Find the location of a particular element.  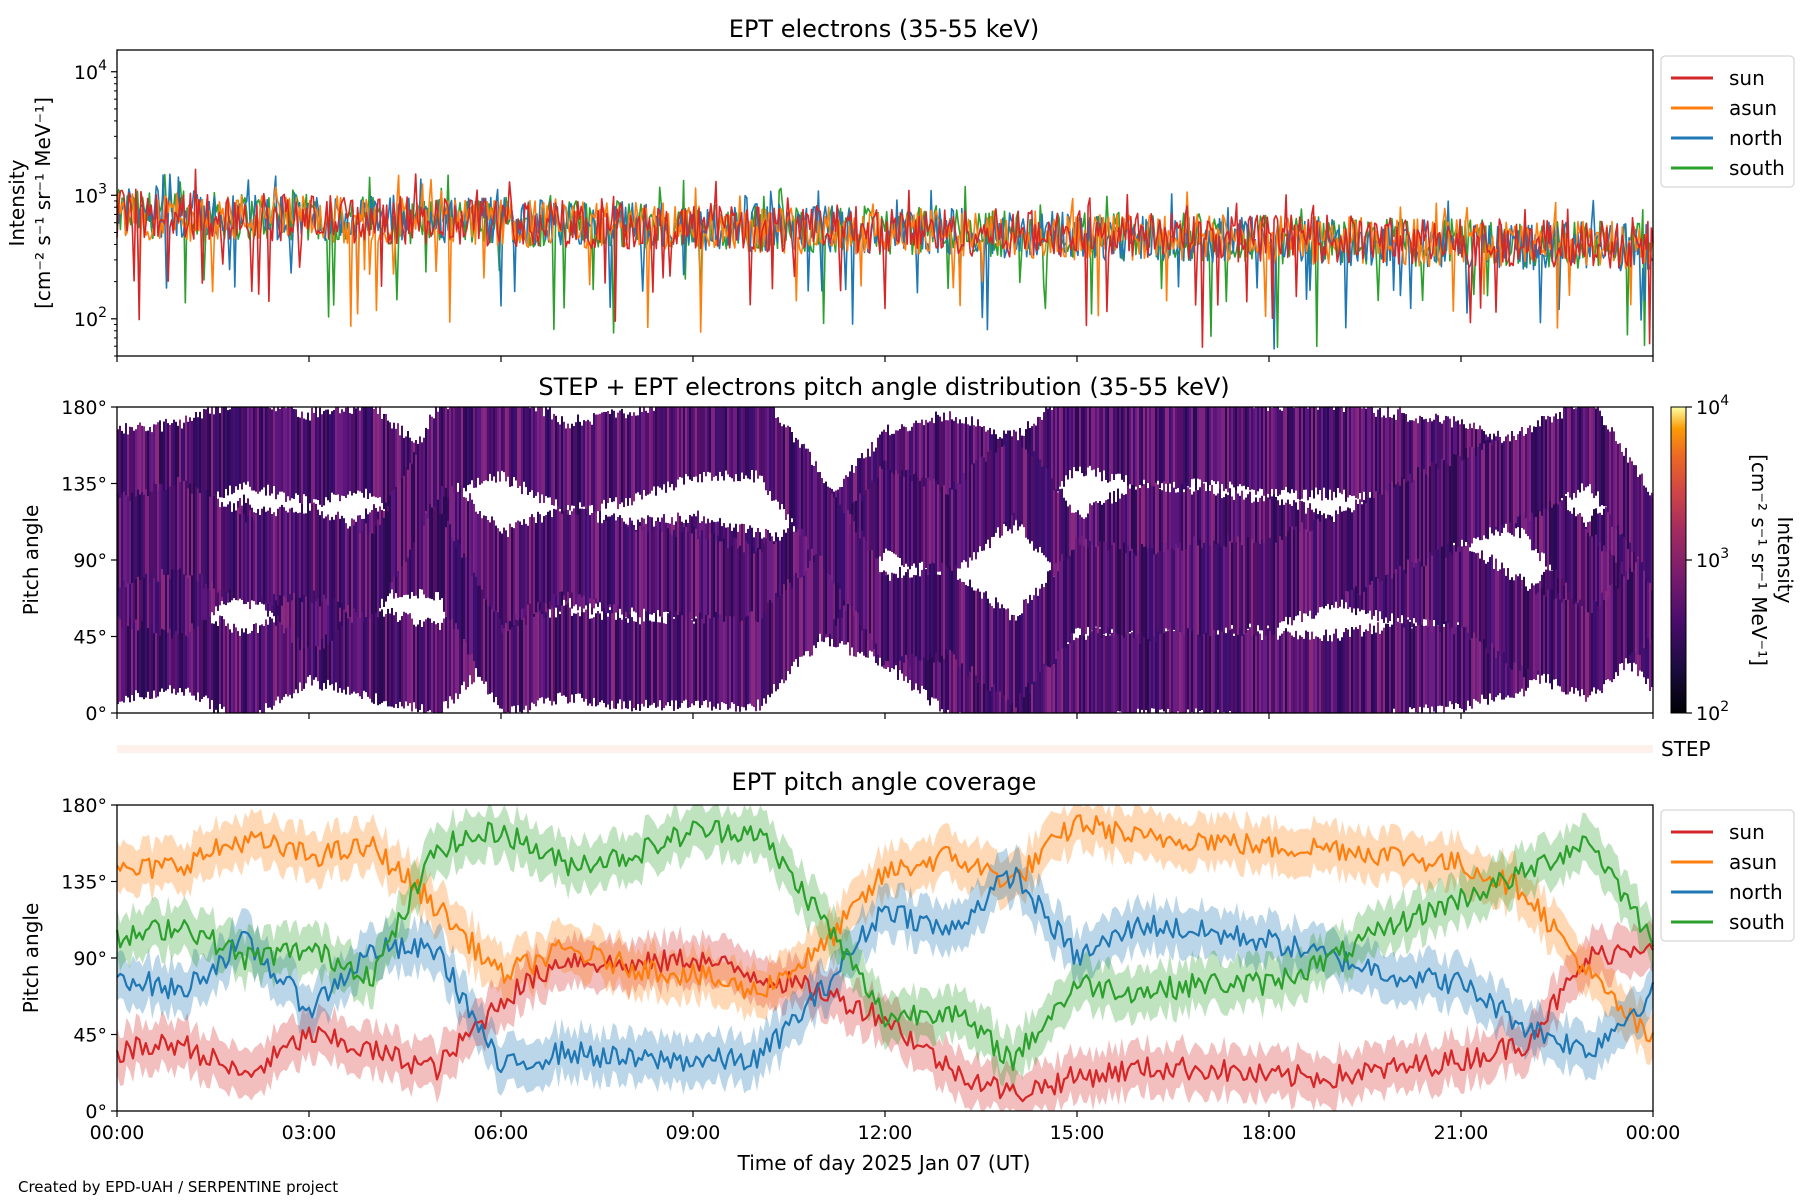

y-tick-label: 45° is located at coordinates (90, 638).